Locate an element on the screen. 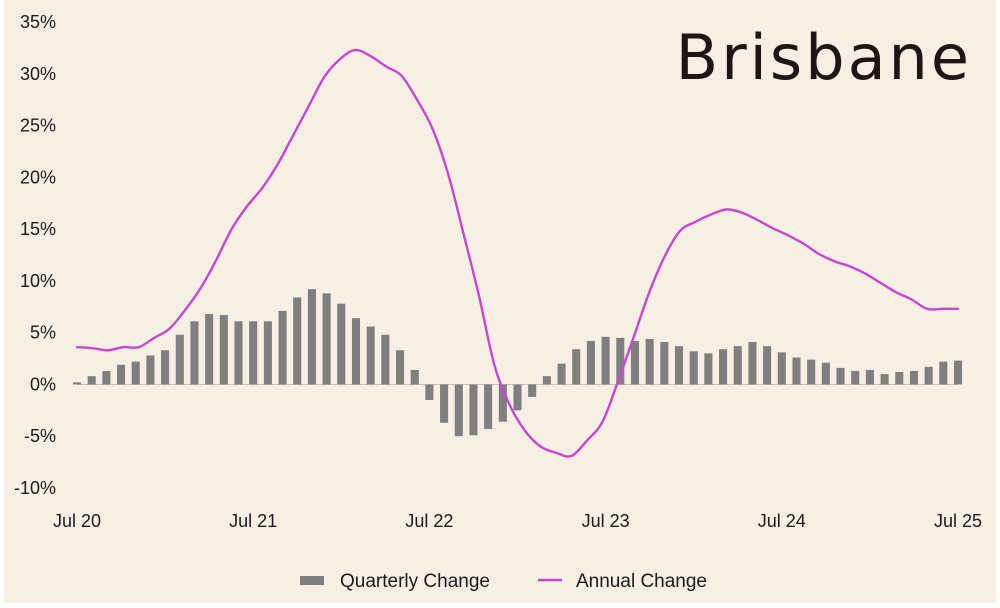 The image size is (1000, 608). y-tick-label: 15% is located at coordinates (38, 229).